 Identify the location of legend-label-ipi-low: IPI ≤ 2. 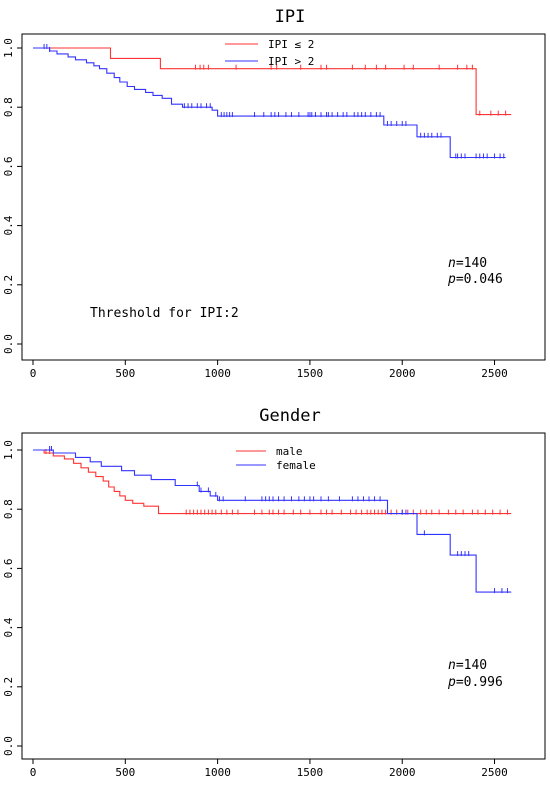
(291, 44).